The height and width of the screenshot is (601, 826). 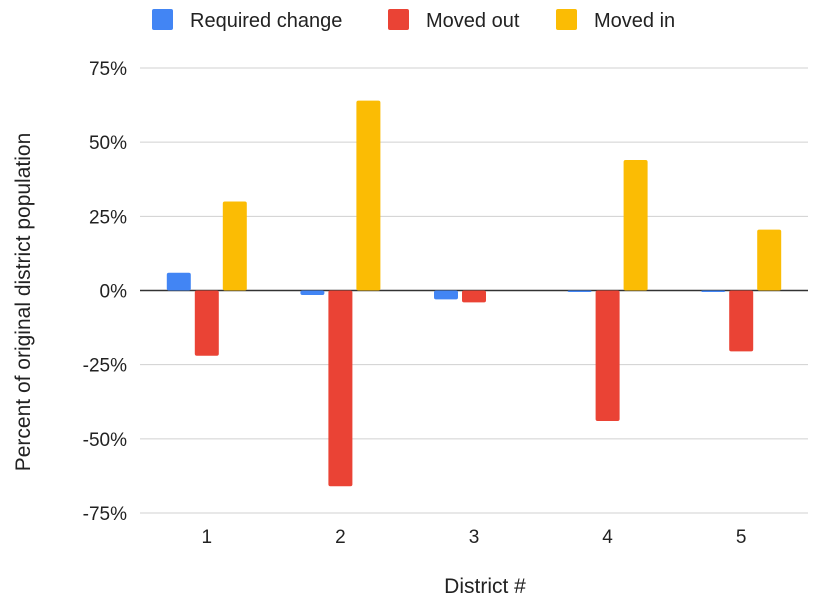 What do you see at coordinates (108, 69) in the screenshot?
I see `y-tick-label: 75%` at bounding box center [108, 69].